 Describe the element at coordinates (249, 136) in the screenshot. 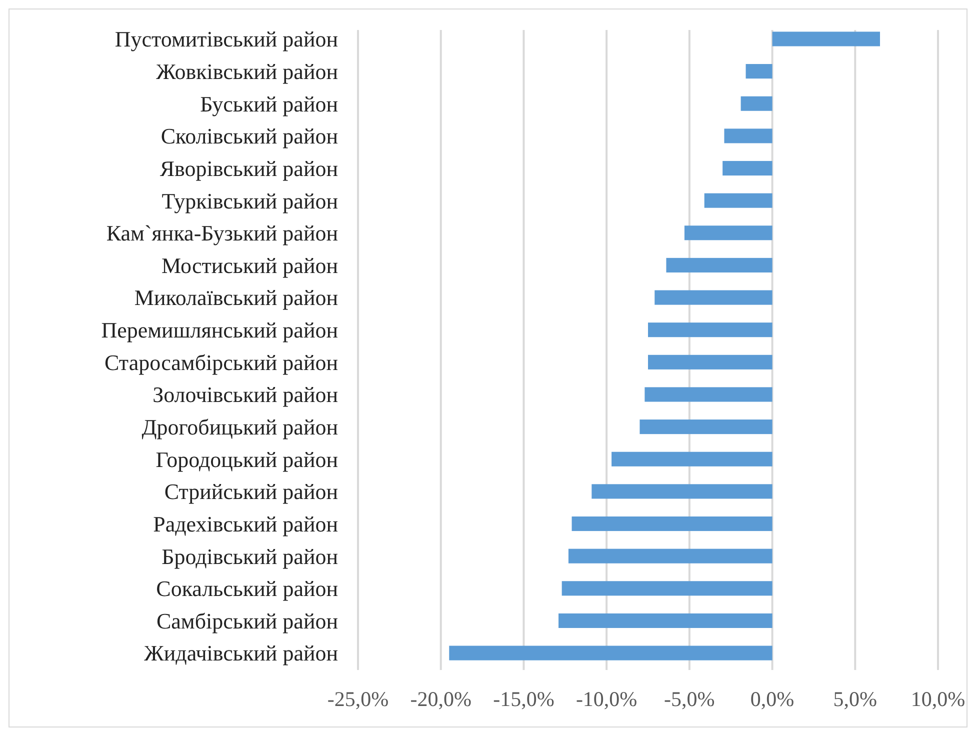

I see `y-tick-label: Сколівський район` at that location.